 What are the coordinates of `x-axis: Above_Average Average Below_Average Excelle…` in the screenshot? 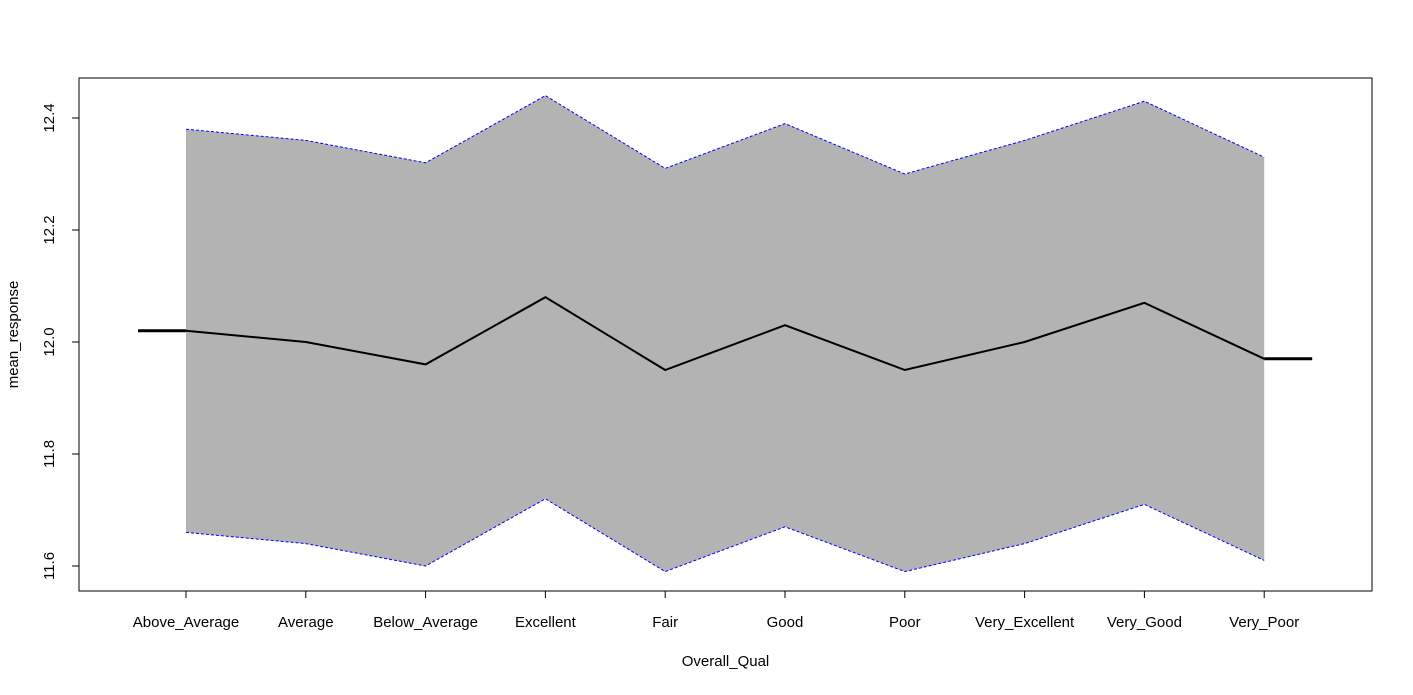 It's located at (716, 611).